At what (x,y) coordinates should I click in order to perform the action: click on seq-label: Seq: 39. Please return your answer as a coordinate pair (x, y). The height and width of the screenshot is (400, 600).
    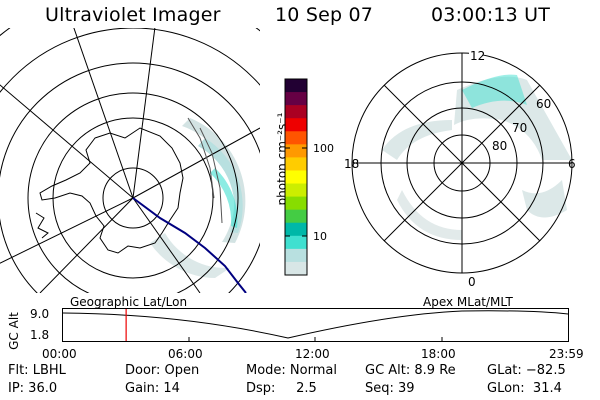
    Looking at the image, I should click on (390, 388).